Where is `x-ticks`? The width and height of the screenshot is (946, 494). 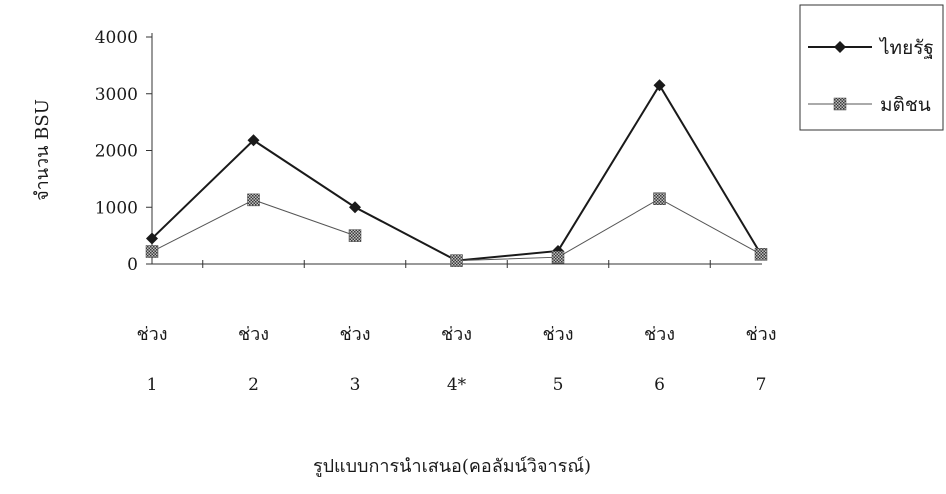
x-ticks is located at coordinates (456, 264).